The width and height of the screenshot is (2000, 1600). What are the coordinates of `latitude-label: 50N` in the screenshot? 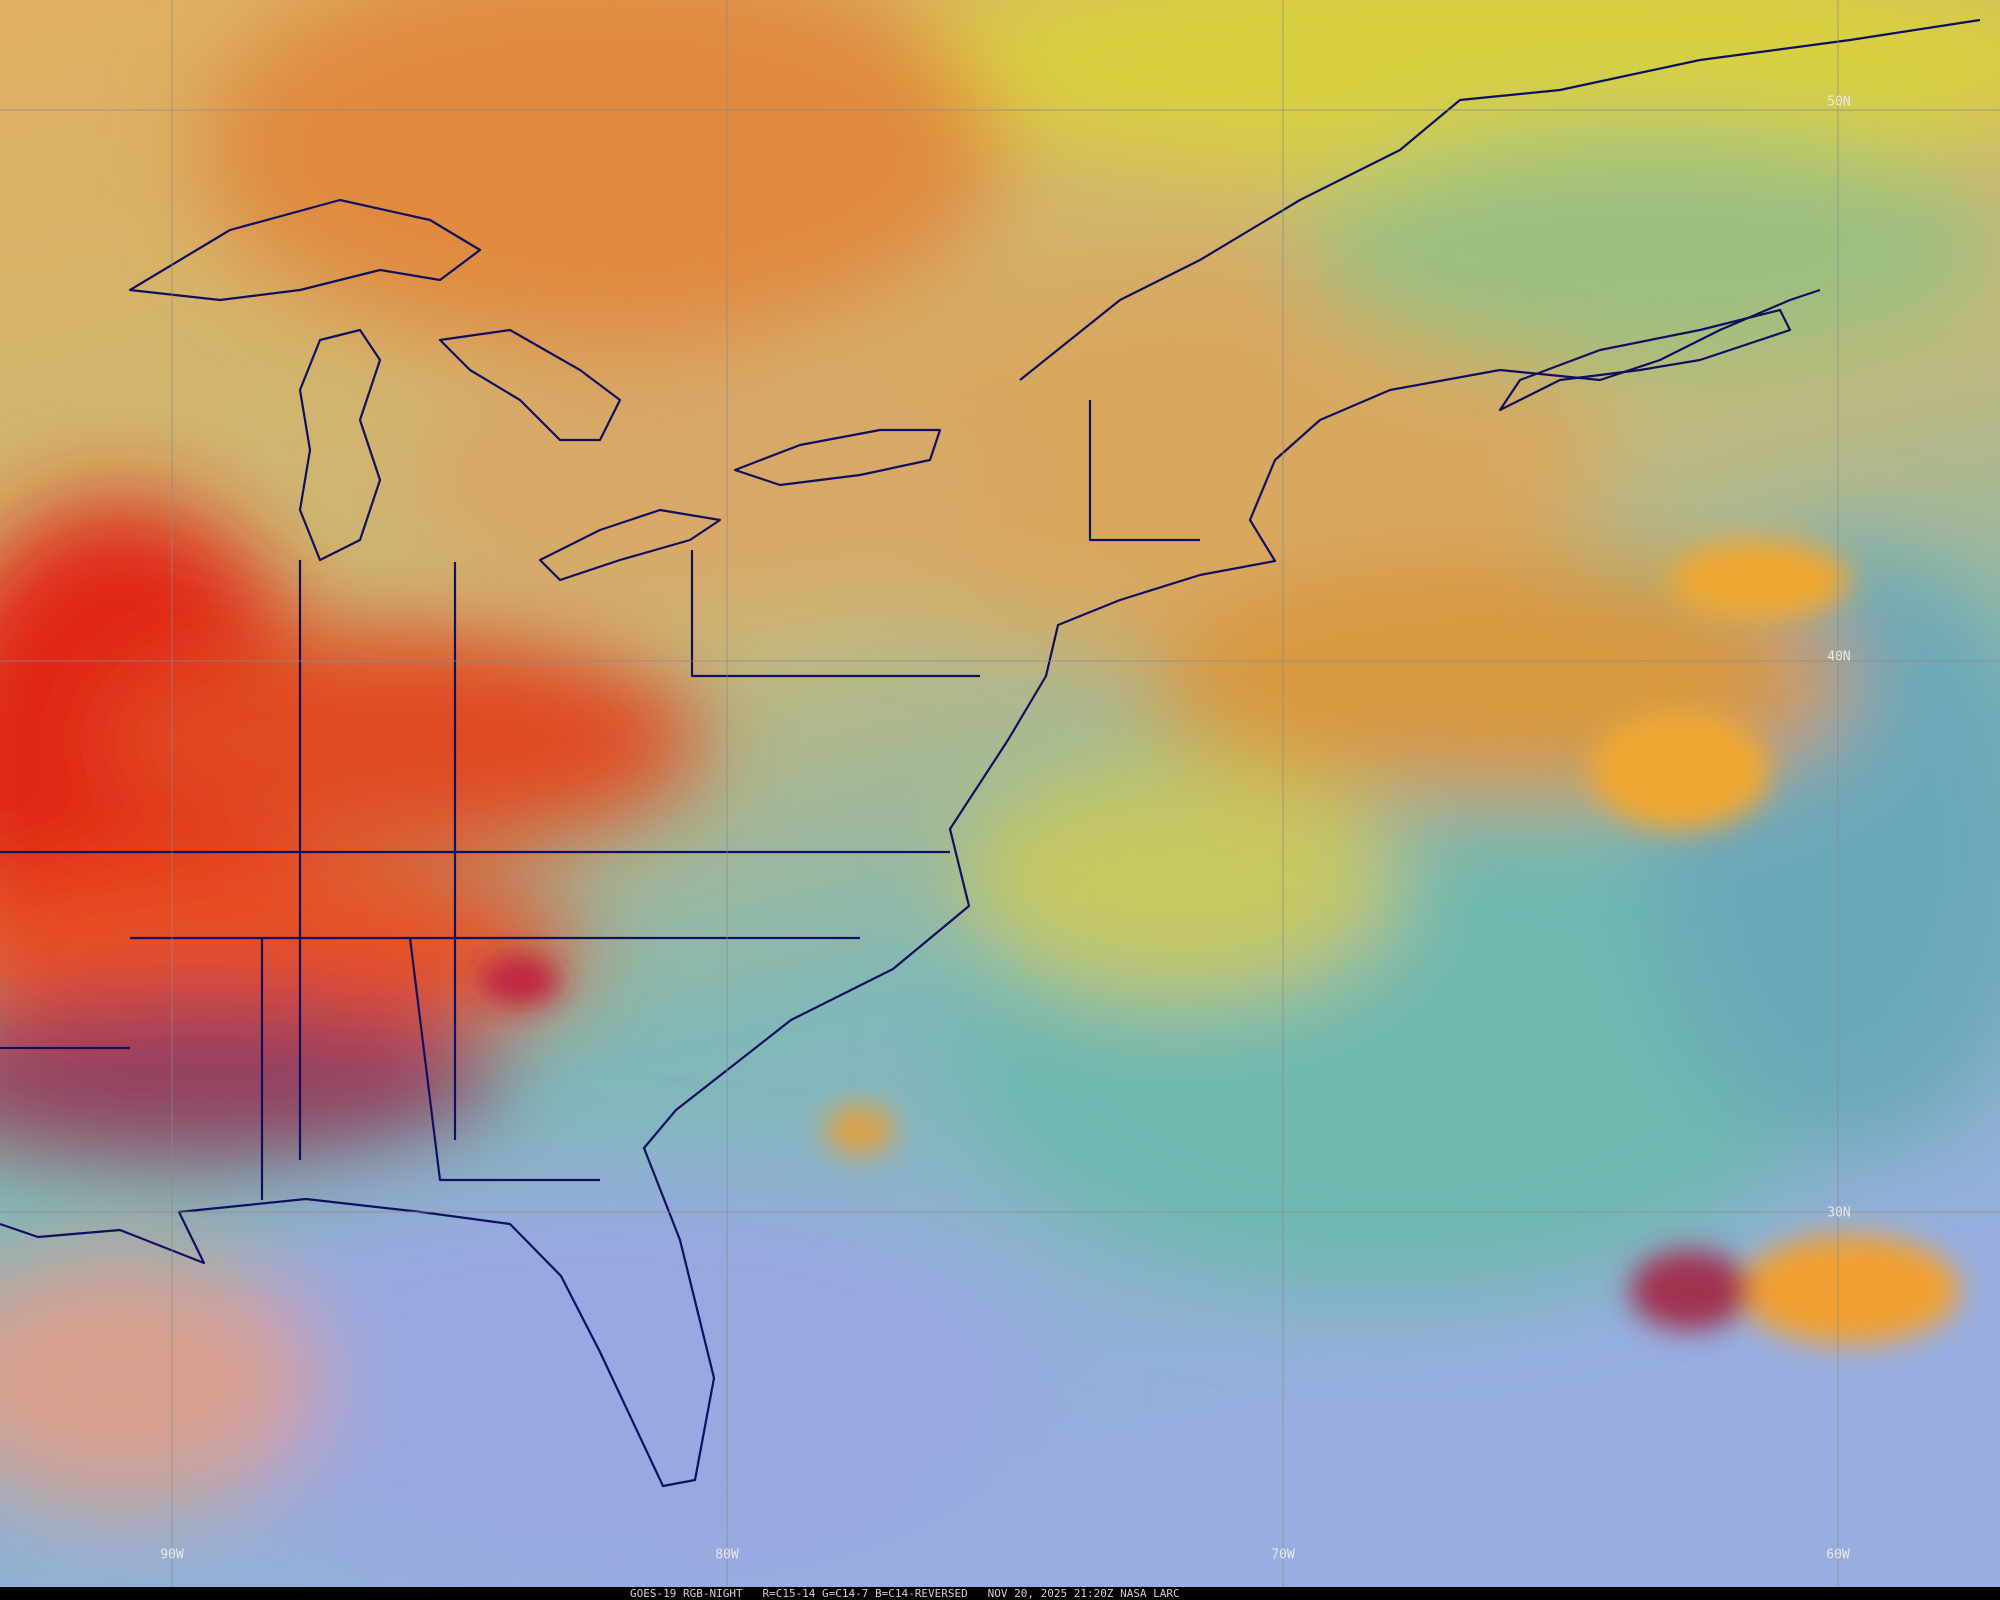 It's located at (1838, 102).